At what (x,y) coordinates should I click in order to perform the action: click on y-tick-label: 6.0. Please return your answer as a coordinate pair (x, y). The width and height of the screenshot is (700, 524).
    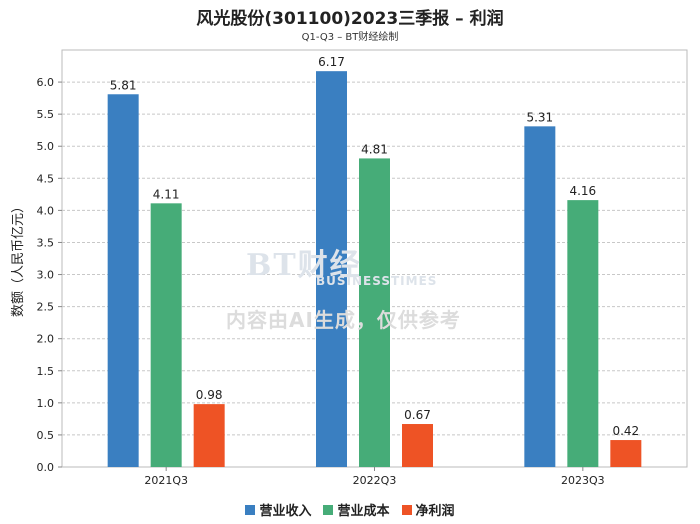
    Looking at the image, I should click on (46, 82).